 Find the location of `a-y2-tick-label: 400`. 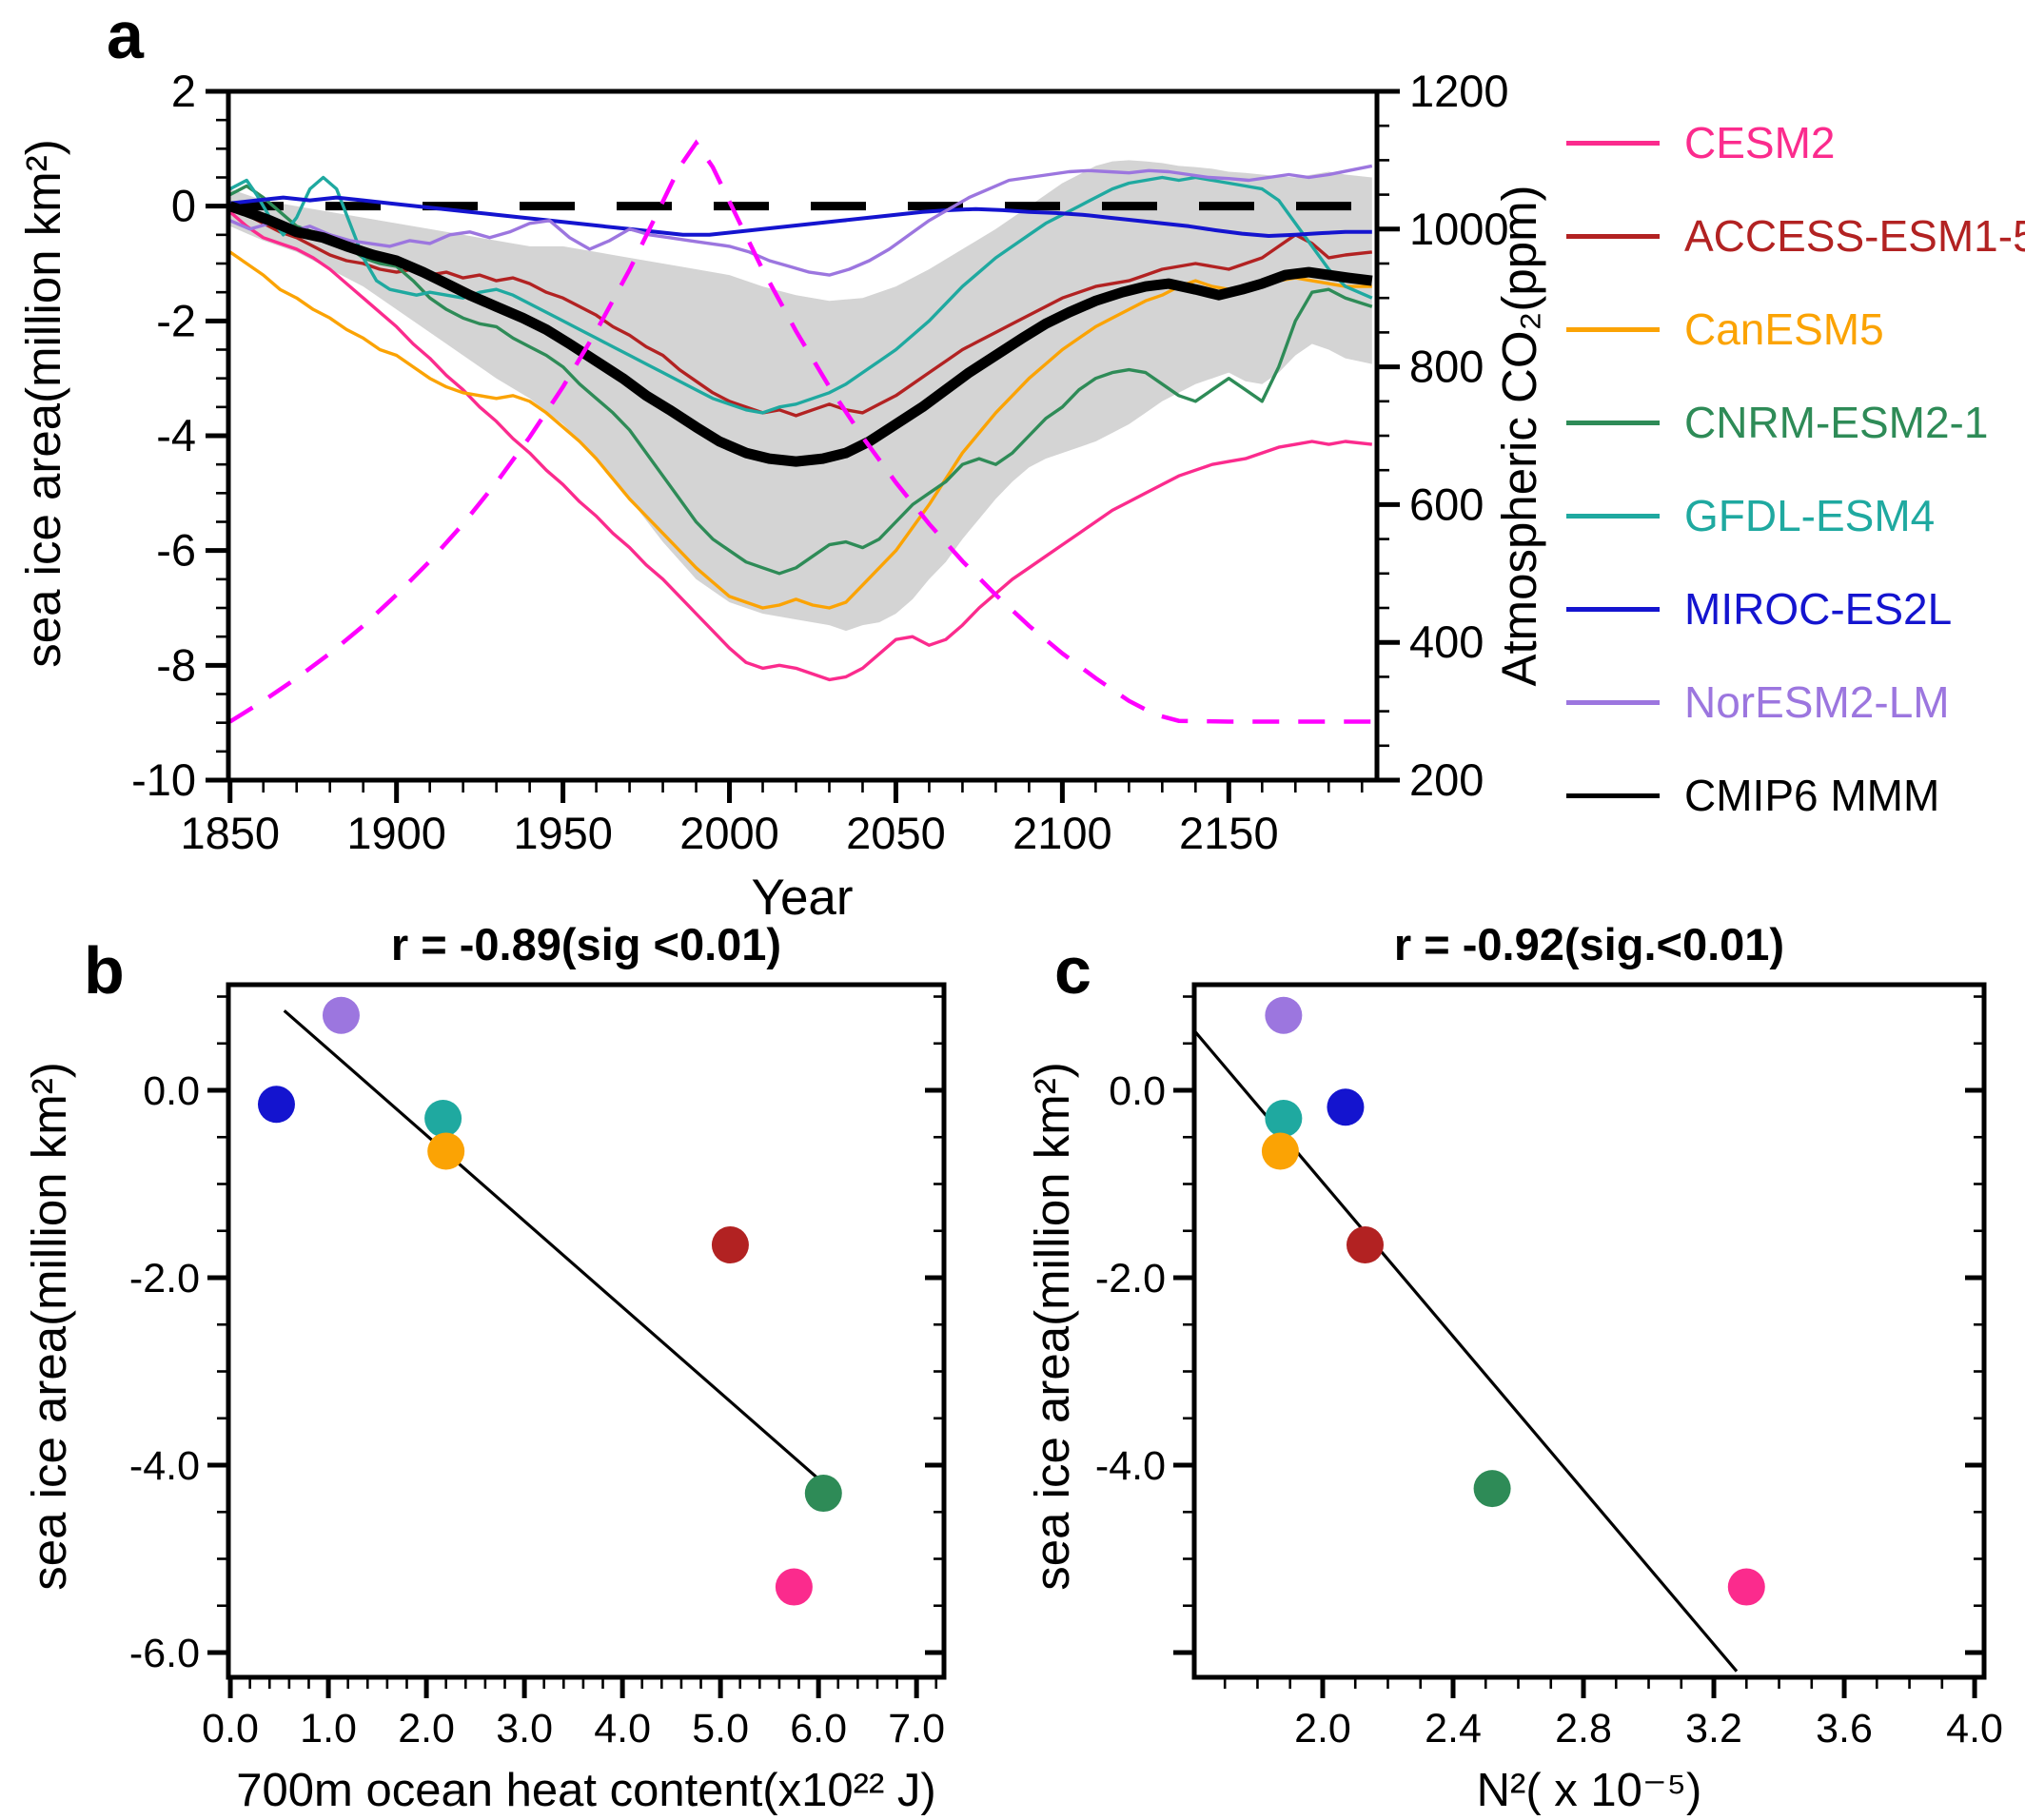

a-y2-tick-label: 400 is located at coordinates (1446, 641).